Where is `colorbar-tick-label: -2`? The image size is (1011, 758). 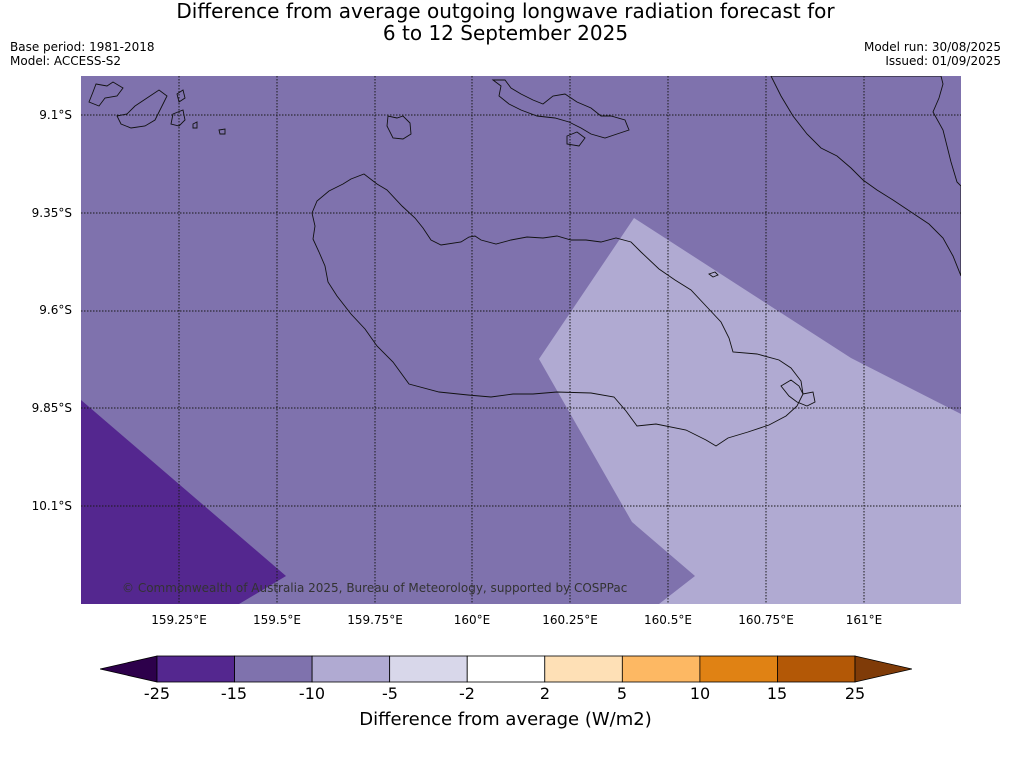
colorbar-tick-label: -2 is located at coordinates (467, 693).